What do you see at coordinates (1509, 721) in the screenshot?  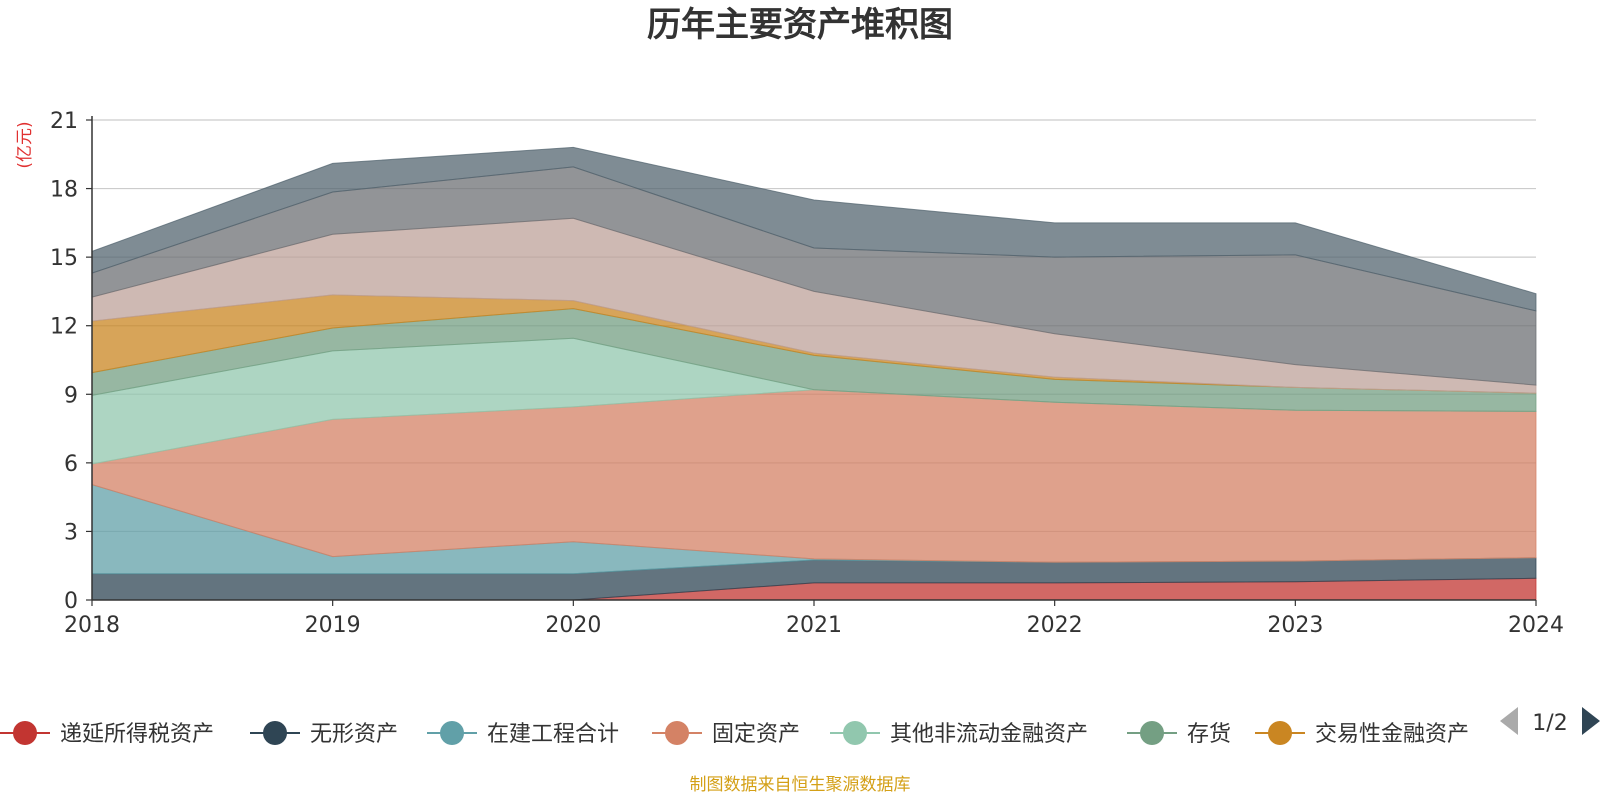 I see `pager-prev-icon` at bounding box center [1509, 721].